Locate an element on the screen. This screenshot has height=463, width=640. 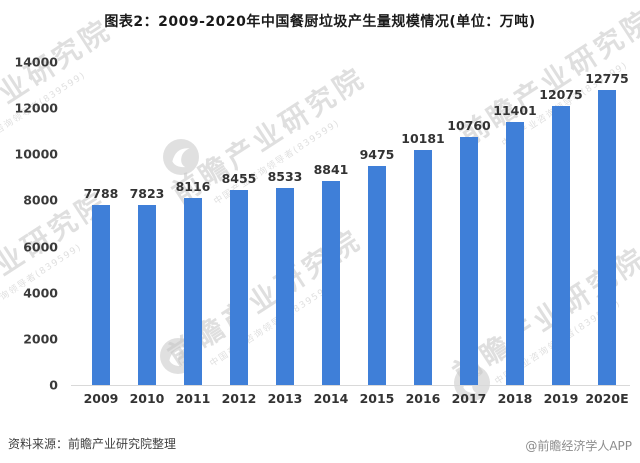
bar-slot: 7788 is located at coordinates (101, 223).